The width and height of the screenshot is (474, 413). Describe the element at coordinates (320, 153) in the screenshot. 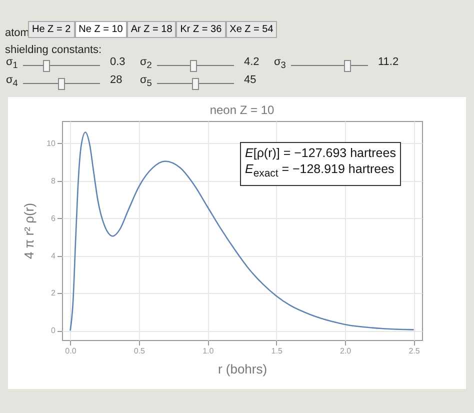

I see `annotation: E[ρ(r)] = −127.693 hartrees` at that location.